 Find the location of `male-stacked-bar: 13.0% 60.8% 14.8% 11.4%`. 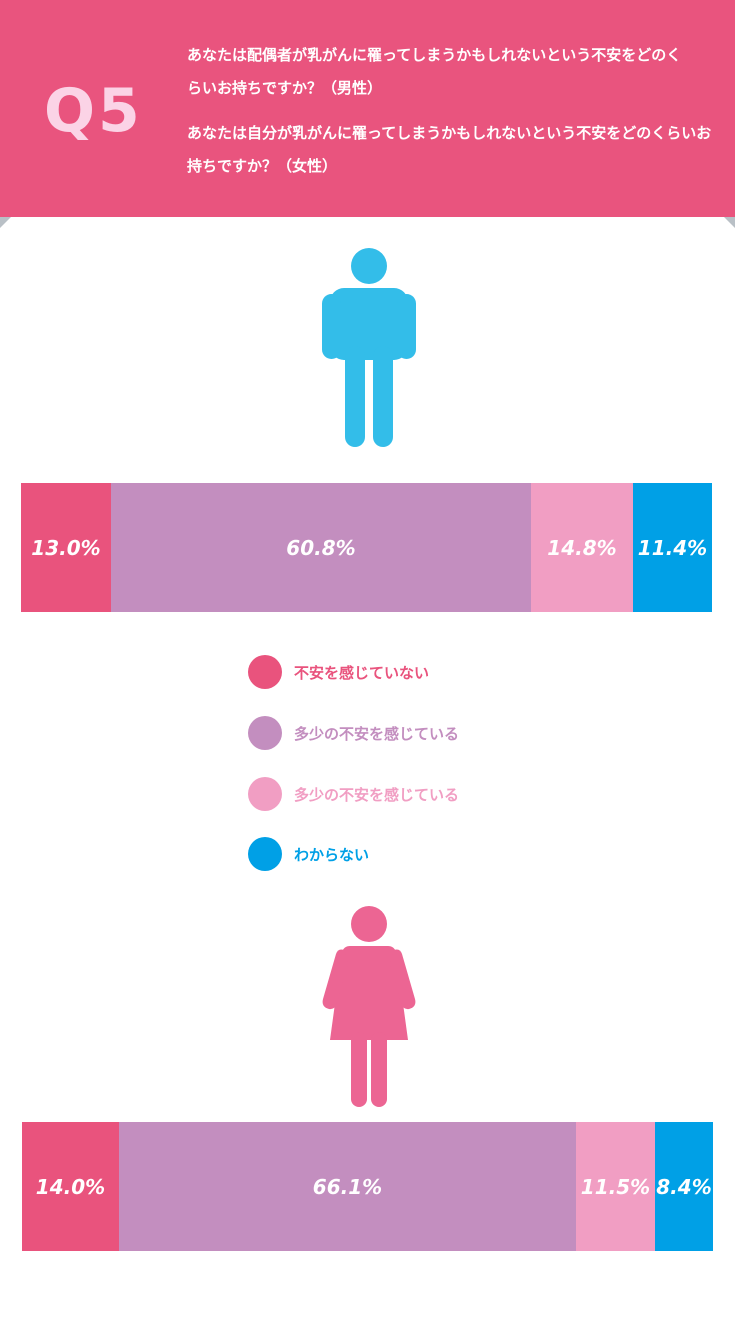

male-stacked-bar: 13.0% 60.8% 14.8% 11.4% is located at coordinates (366, 547).